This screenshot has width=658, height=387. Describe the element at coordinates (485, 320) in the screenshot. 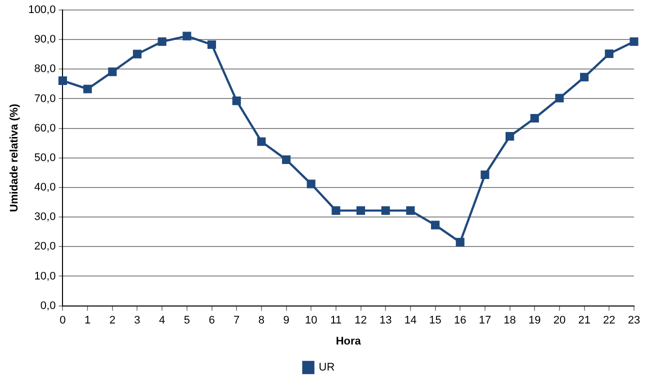

I see `x-tick-label: 17` at that location.